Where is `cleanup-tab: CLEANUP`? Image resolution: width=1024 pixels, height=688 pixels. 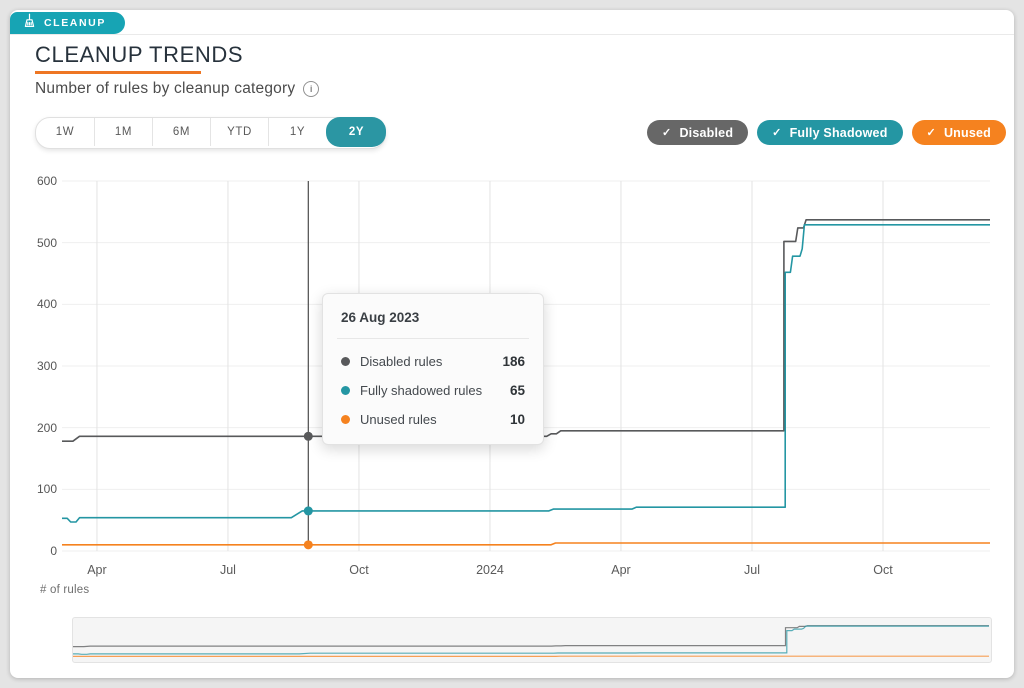
cleanup-tab: CLEANUP is located at coordinates (67, 23).